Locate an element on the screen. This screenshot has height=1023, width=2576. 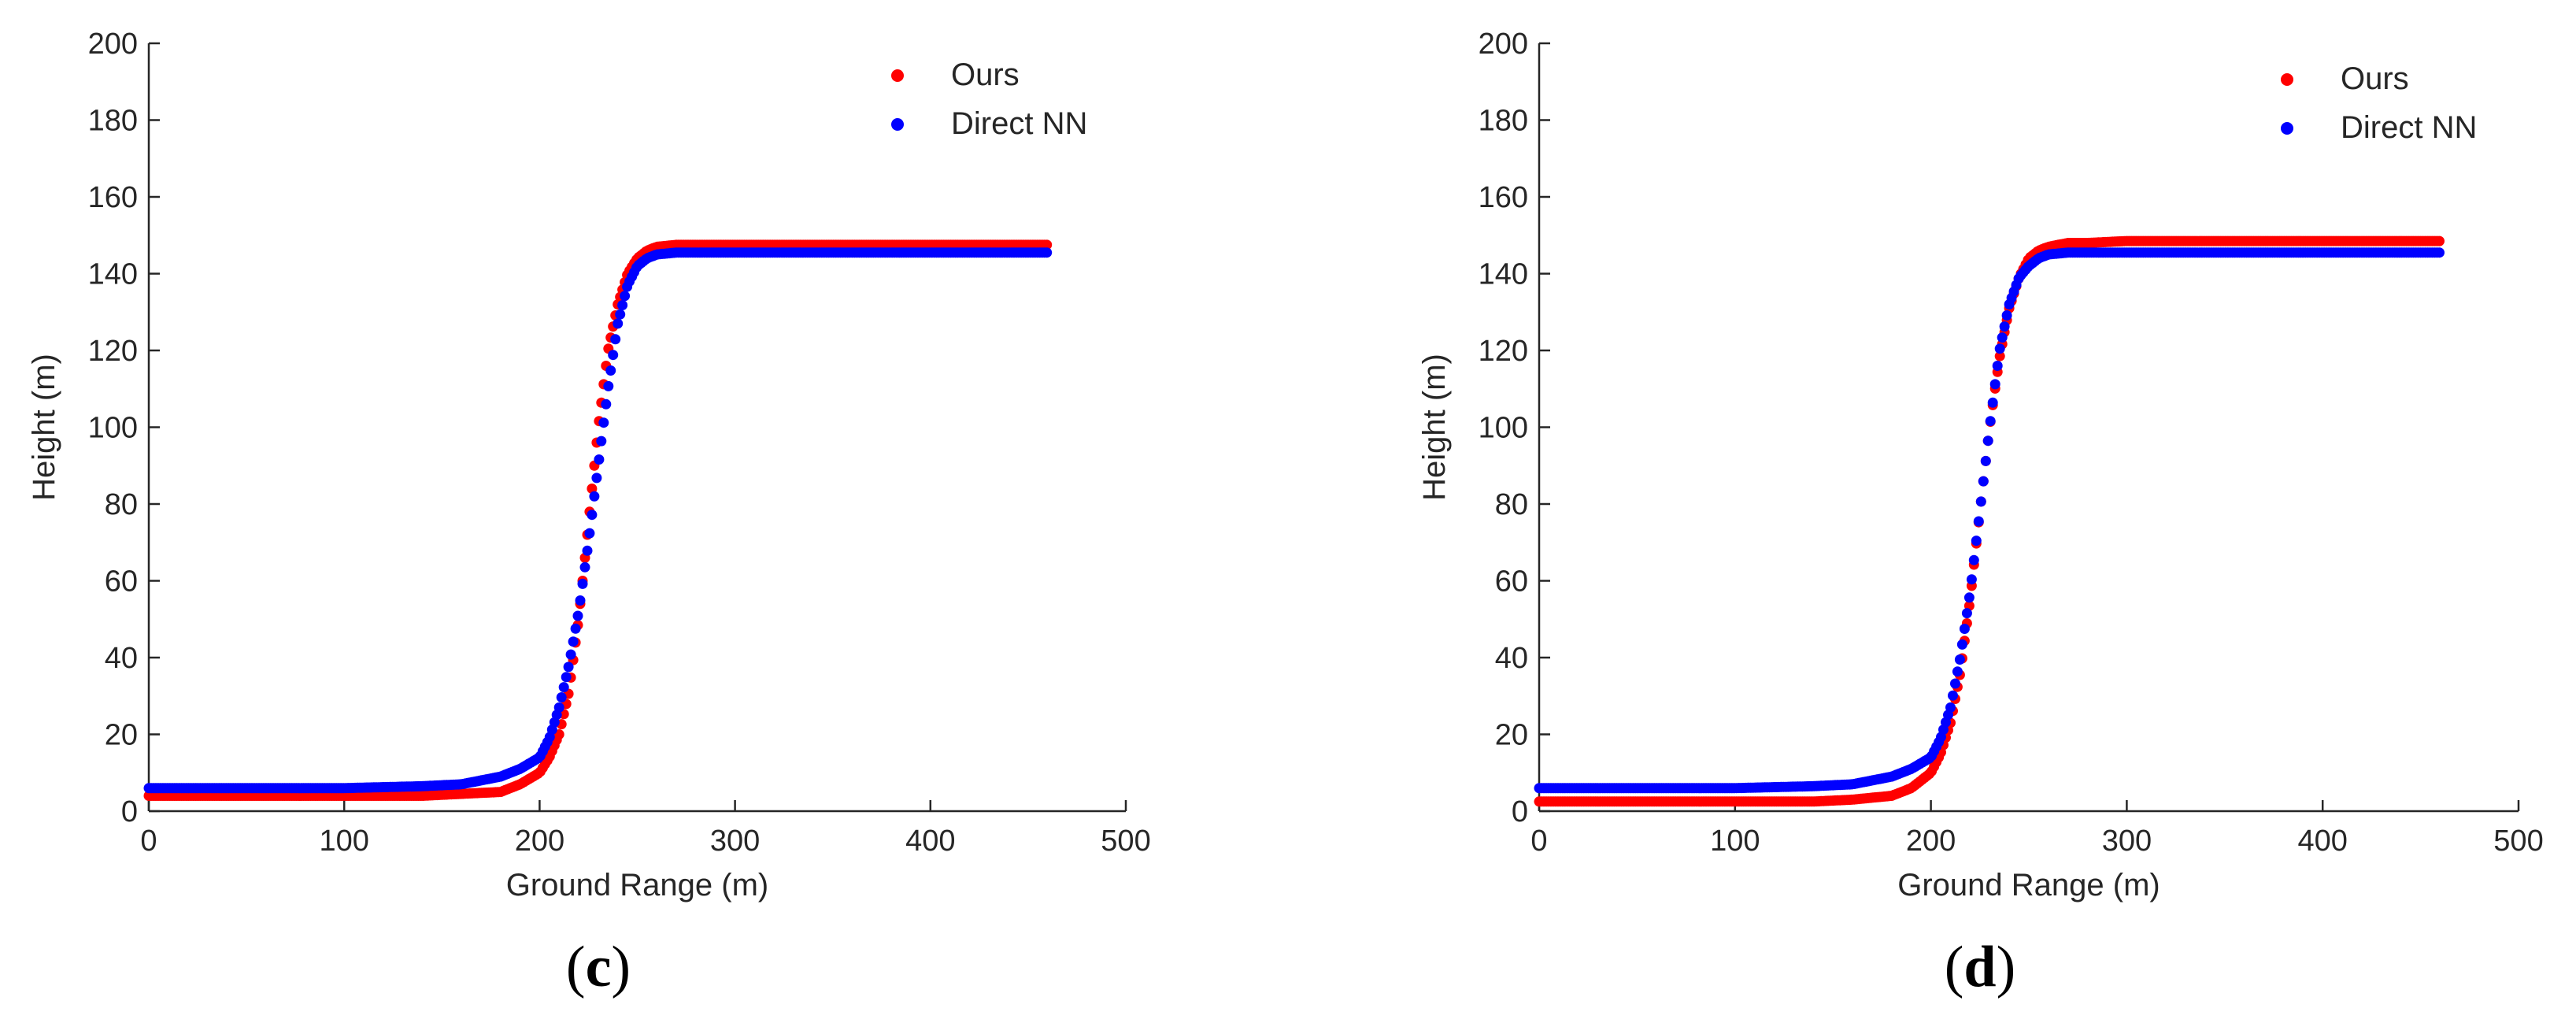
y-tick-label: 60 is located at coordinates (121, 582).